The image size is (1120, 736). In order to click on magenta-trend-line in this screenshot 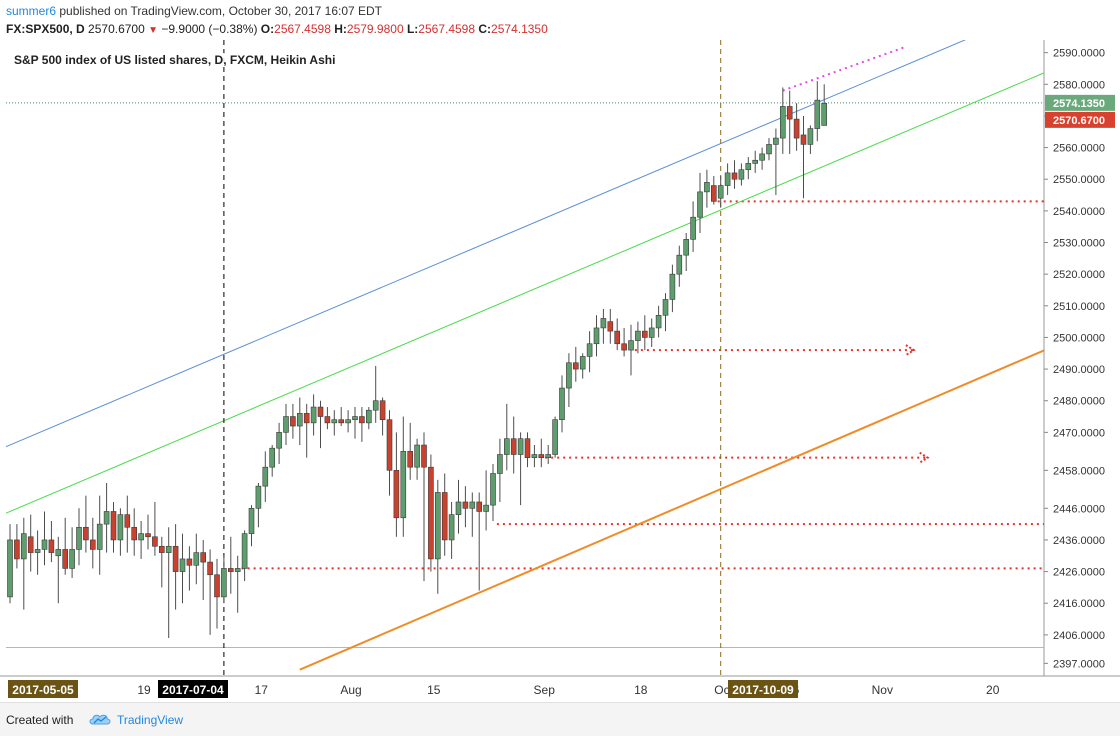, I will do `click(845, 68)`.